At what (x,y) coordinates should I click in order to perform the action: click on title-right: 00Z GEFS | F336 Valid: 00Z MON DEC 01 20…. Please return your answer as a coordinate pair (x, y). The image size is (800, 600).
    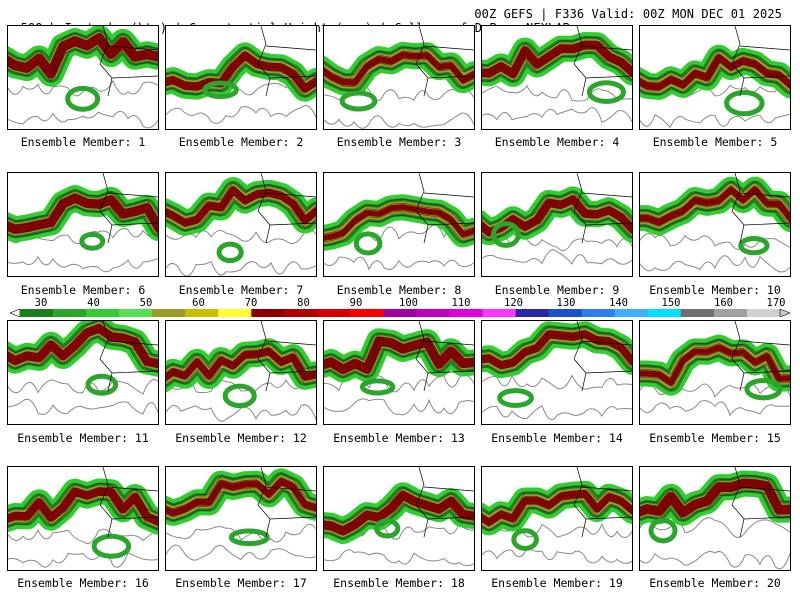
    Looking at the image, I should click on (628, 14).